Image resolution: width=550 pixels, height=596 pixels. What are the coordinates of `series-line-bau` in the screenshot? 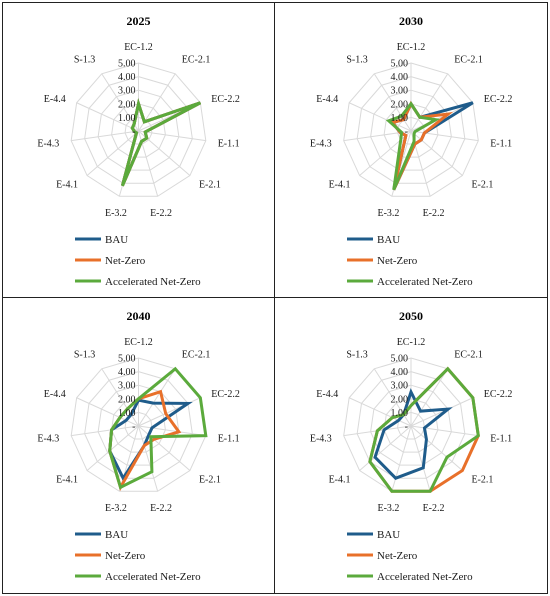 It's located at (413, 434).